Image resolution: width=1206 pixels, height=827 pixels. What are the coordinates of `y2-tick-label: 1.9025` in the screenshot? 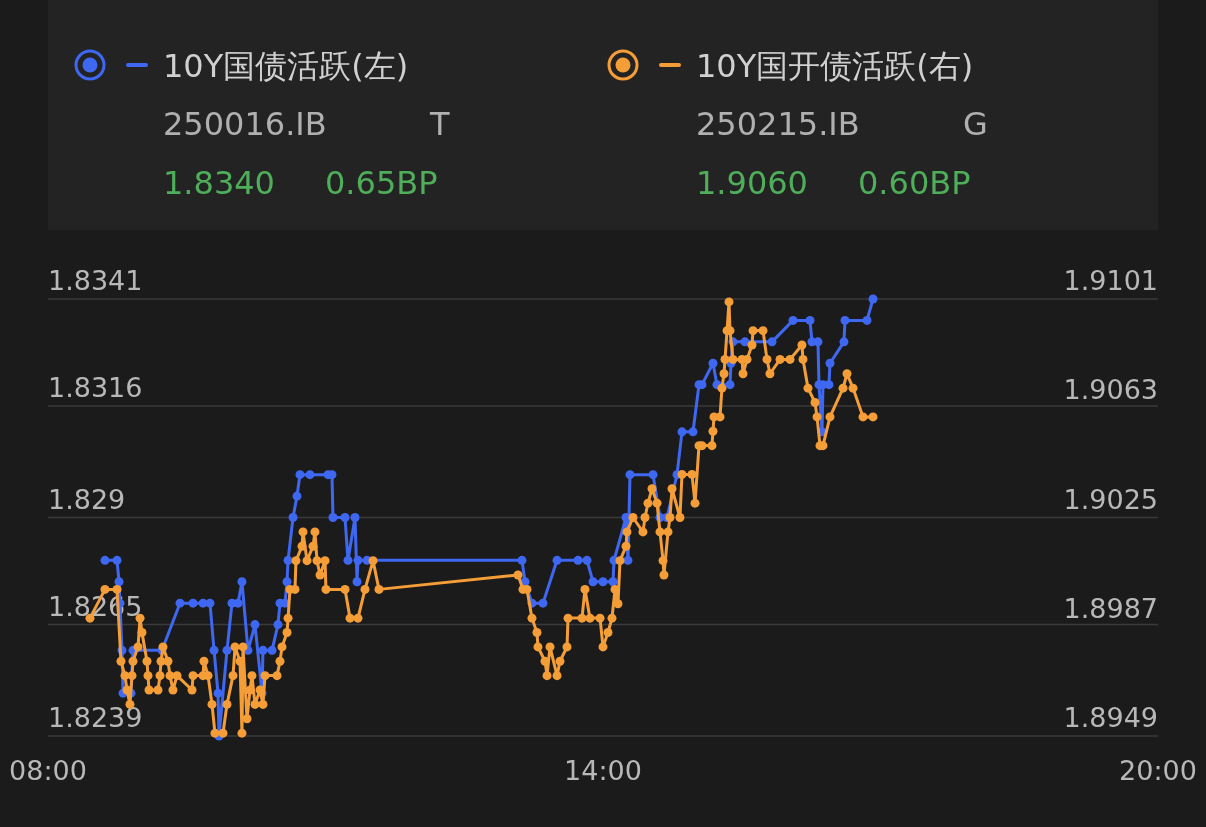 It's located at (1110, 499).